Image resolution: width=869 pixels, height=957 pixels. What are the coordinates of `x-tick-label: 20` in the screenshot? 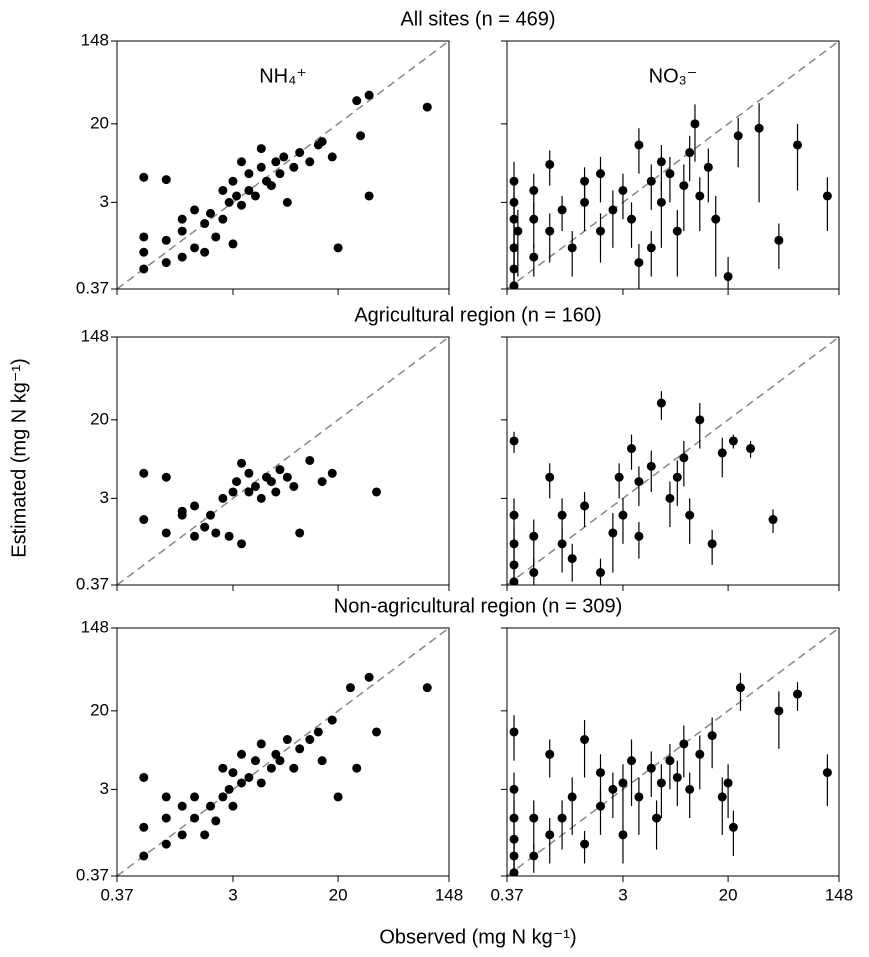 It's located at (728, 894).